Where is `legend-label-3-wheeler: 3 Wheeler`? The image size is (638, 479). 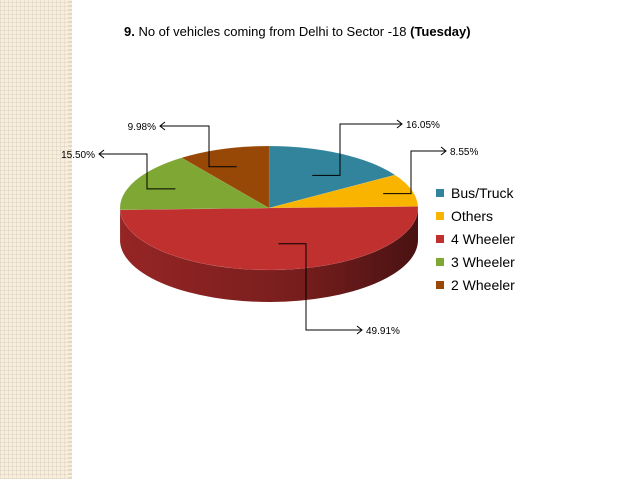 legend-label-3-wheeler: 3 Wheeler is located at coordinates (483, 261).